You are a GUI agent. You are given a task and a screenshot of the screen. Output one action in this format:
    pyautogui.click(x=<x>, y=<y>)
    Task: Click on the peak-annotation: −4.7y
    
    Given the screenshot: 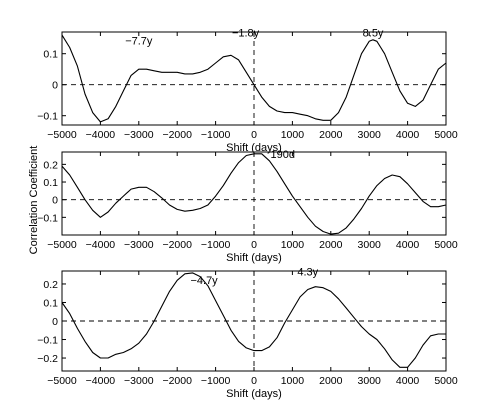 What is the action you would take?
    pyautogui.click(x=204, y=281)
    